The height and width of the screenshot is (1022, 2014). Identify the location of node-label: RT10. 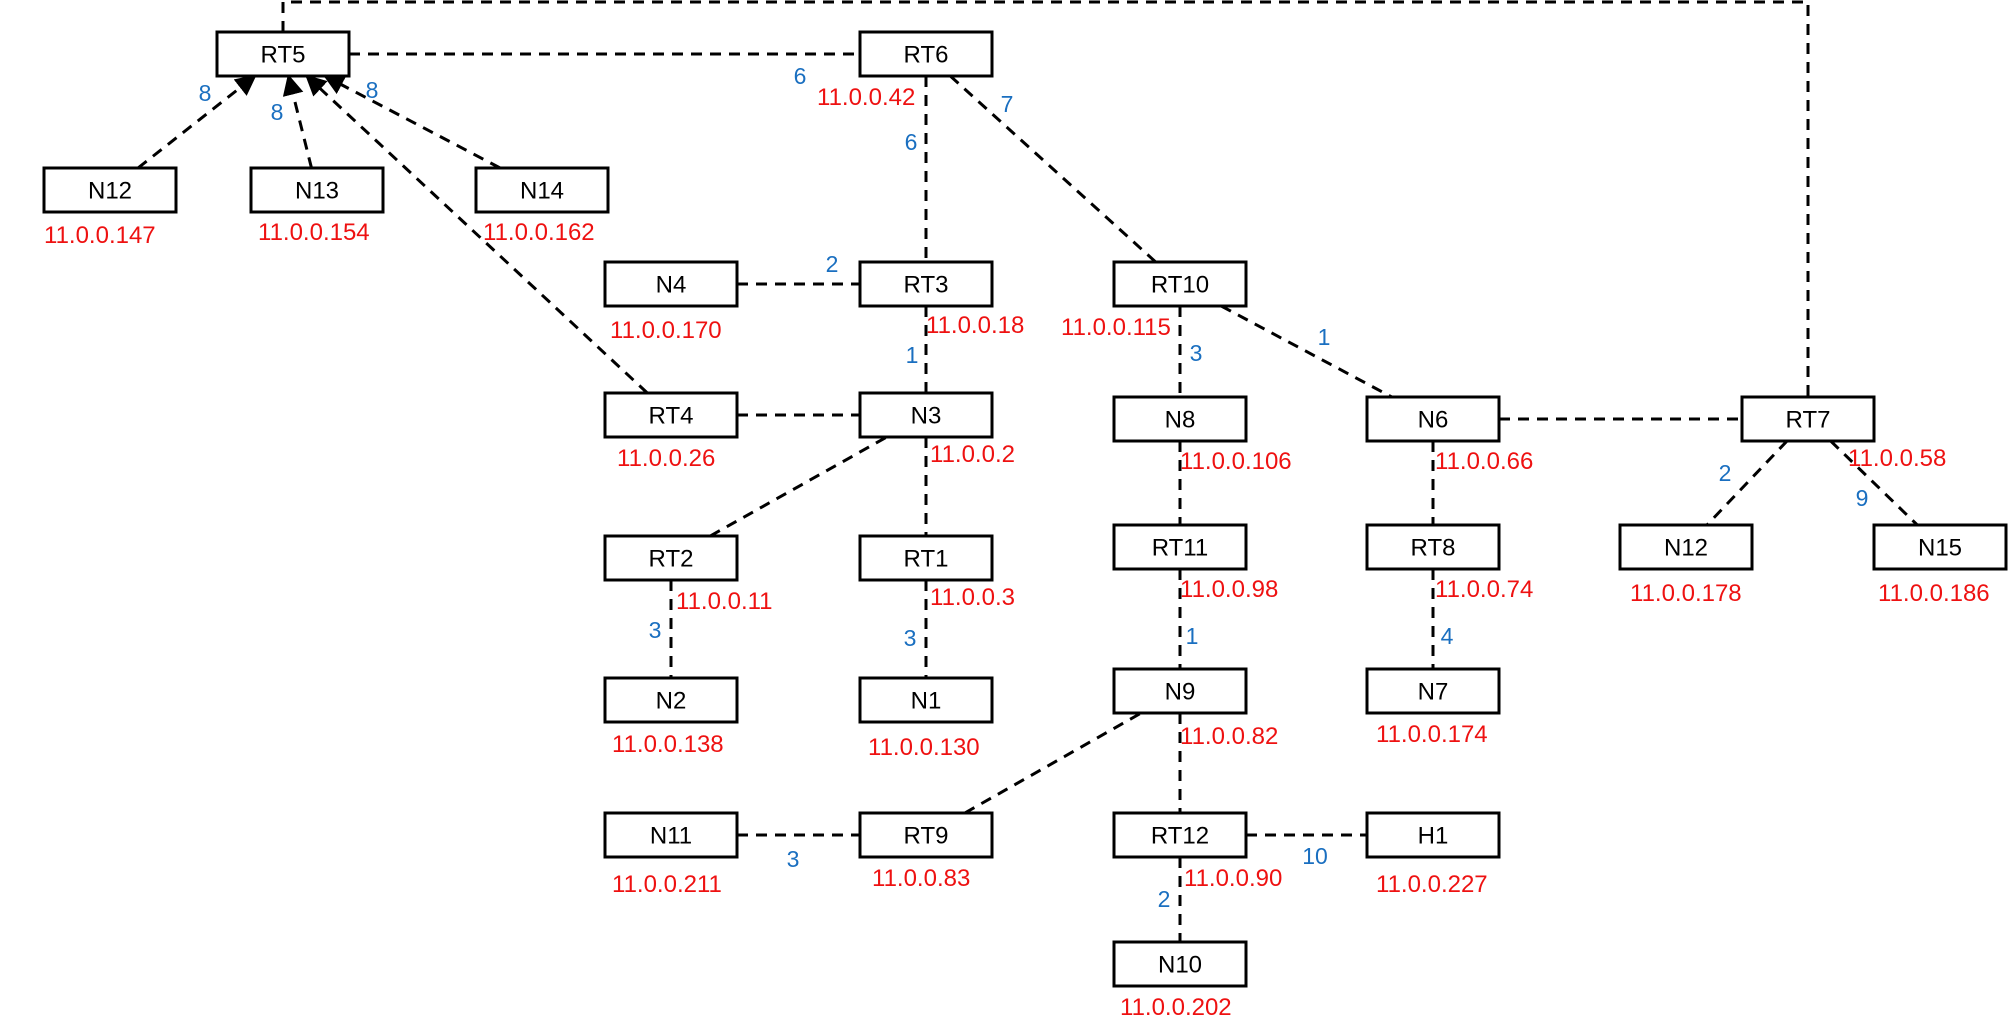
(1180, 285).